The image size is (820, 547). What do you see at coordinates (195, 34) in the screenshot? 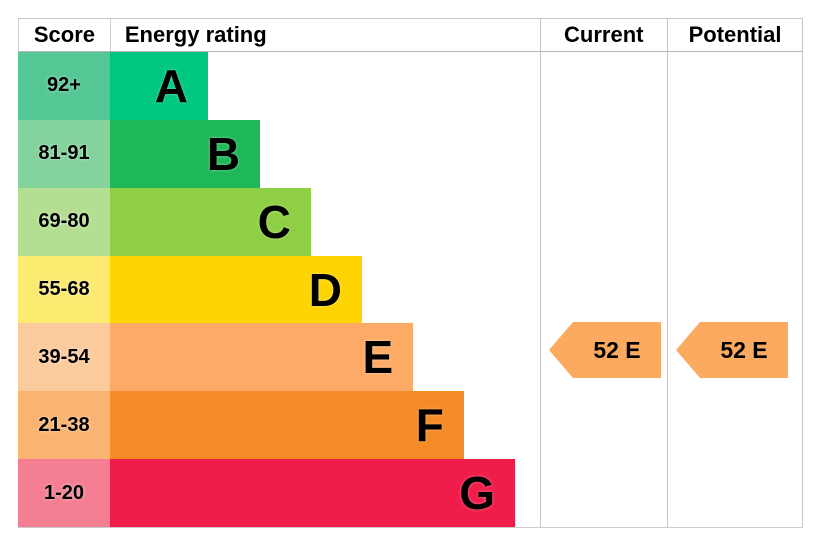
I see `energy-rating-column-header: Energy rating` at bounding box center [195, 34].